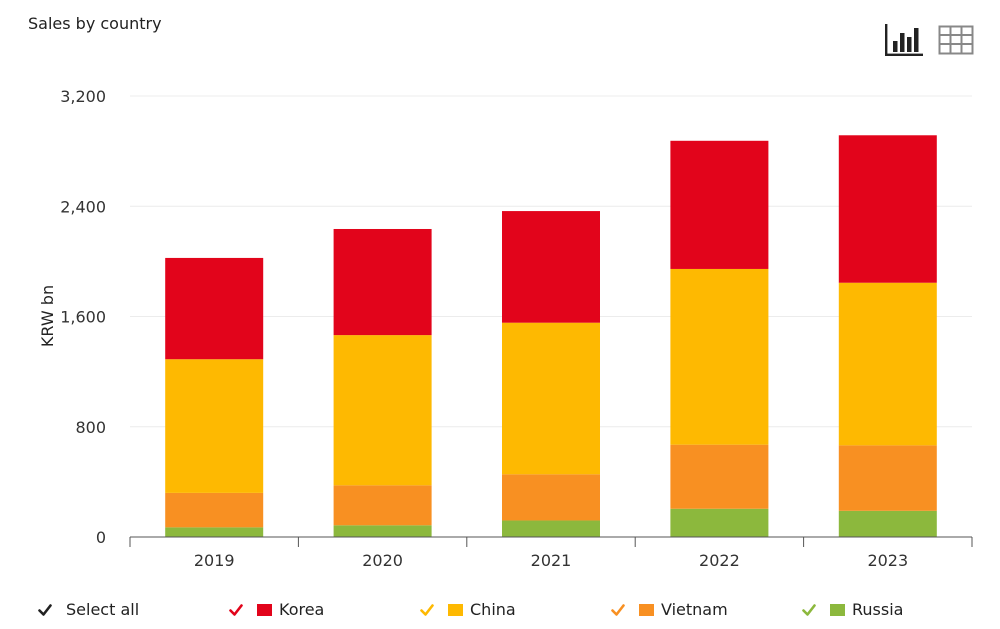  What do you see at coordinates (719, 204) in the screenshot?
I see `bar-korea-2022` at bounding box center [719, 204].